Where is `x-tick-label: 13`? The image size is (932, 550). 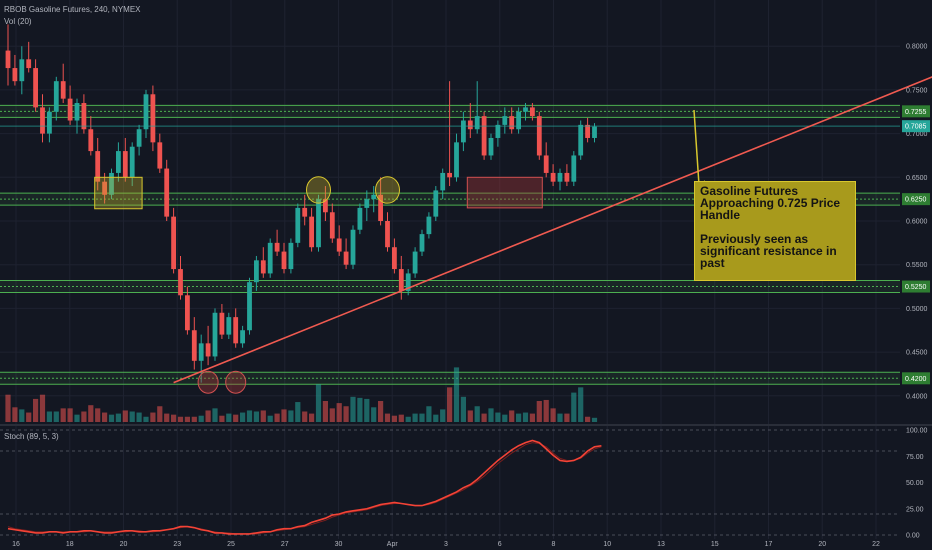
x-tick-label: 13 is located at coordinates (661, 544).